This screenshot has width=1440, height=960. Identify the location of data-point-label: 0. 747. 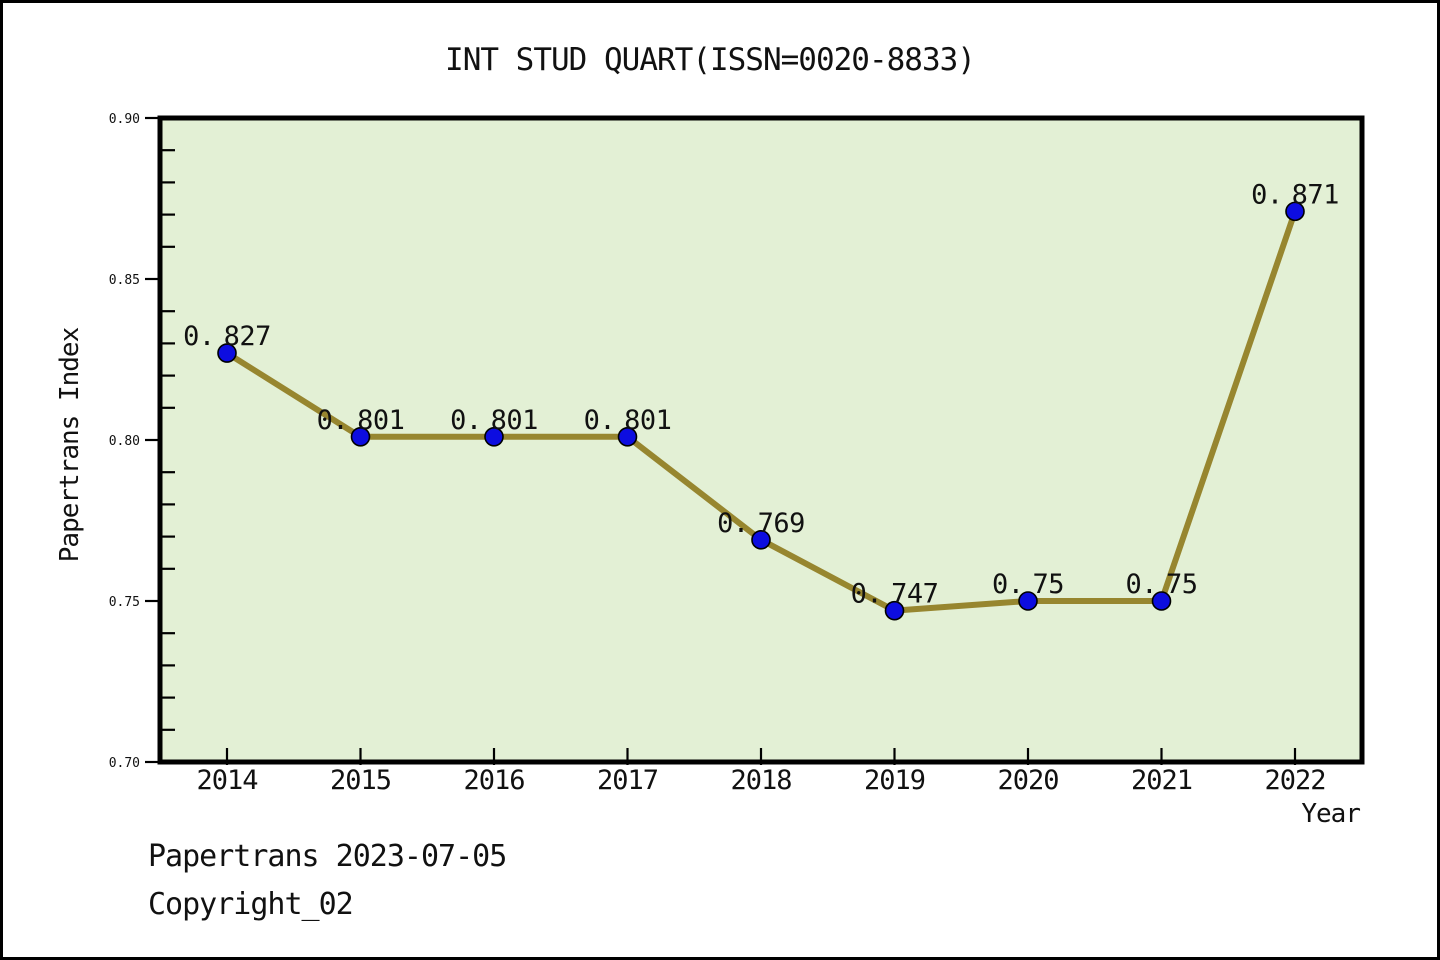
(895, 594).